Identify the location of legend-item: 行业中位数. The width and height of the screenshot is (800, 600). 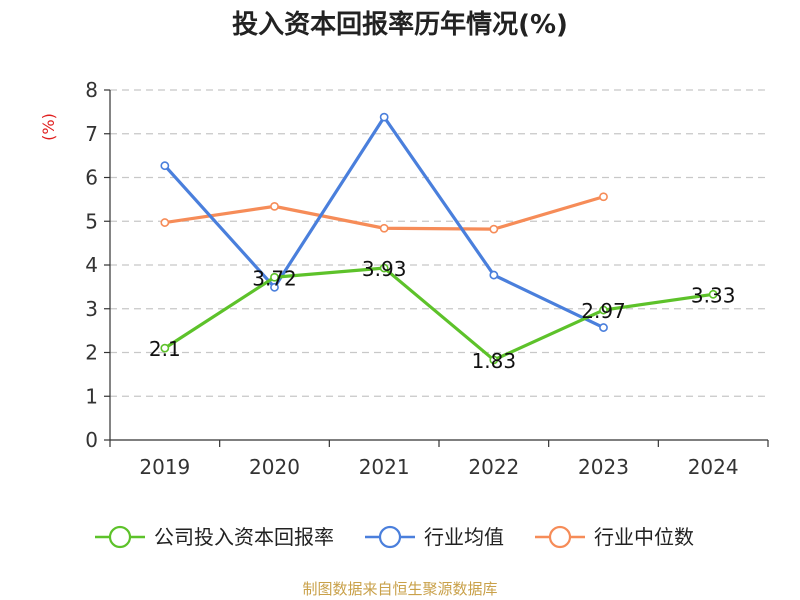
(614, 537).